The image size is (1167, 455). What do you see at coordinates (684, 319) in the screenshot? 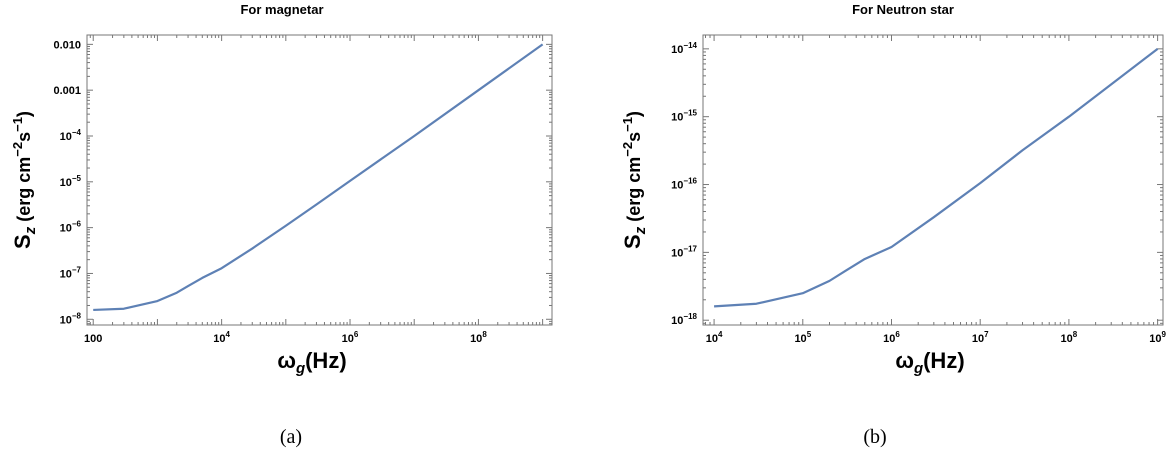
I see `y-tick-label: 10⁻¹⁸` at bounding box center [684, 319].